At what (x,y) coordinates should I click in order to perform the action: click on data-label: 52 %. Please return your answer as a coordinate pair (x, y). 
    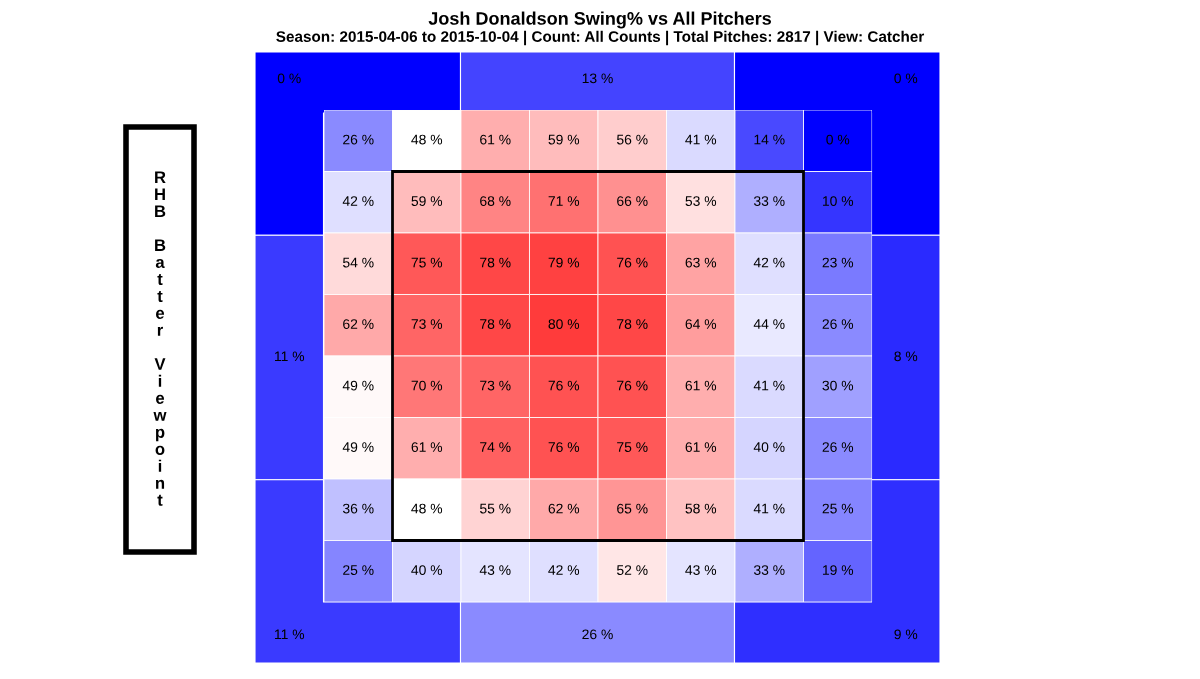
    Looking at the image, I should click on (632, 570).